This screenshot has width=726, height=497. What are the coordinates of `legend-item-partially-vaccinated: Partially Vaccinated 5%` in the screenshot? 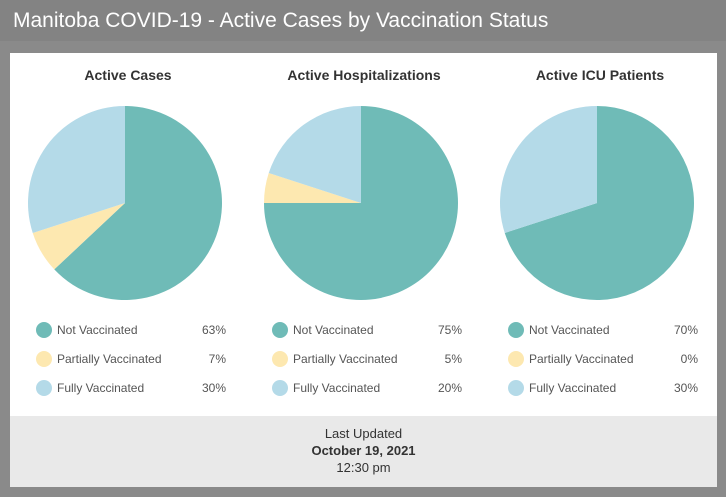 It's located at (367, 362).